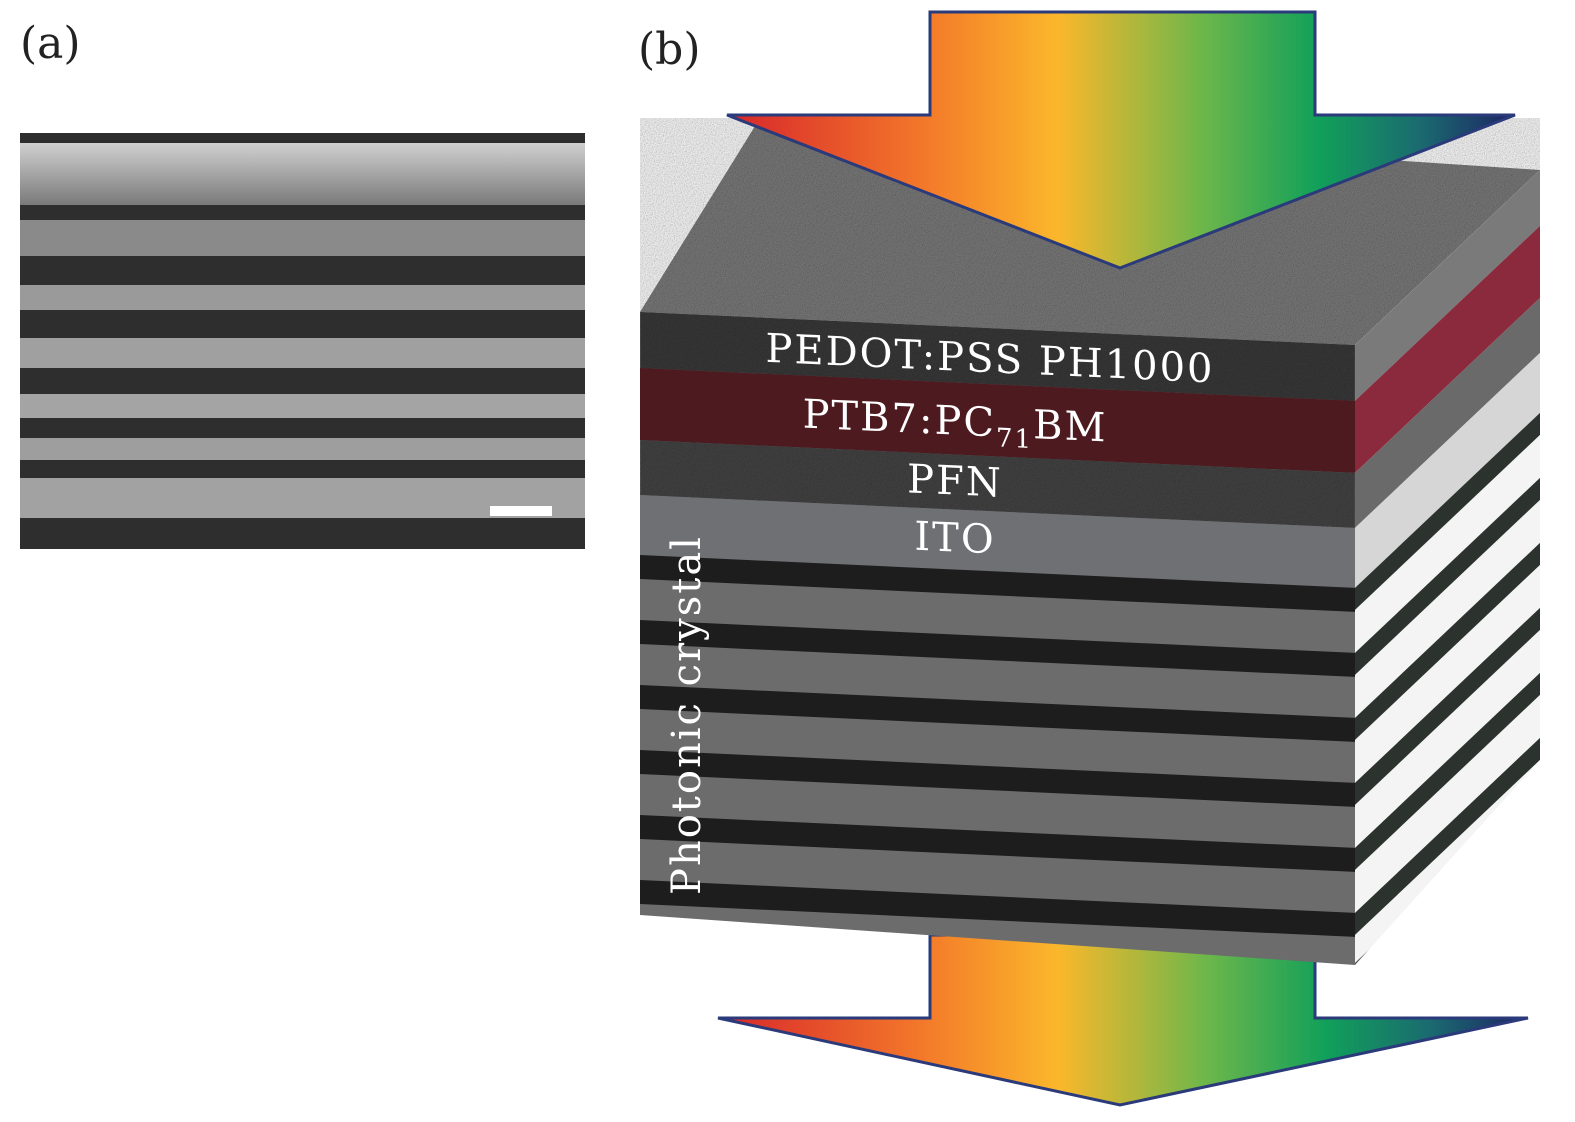 This screenshot has width=1575, height=1122. I want to click on layer-label: PTB7:PC71BM, so click(955, 425).